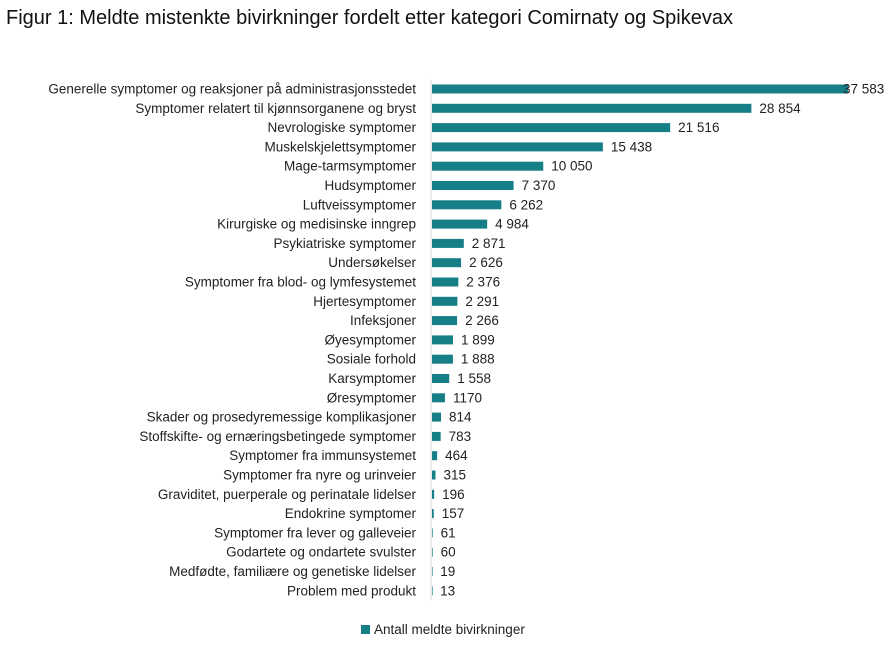  I want to click on category-label: Muskelskjelettsymptomer, so click(340, 146).